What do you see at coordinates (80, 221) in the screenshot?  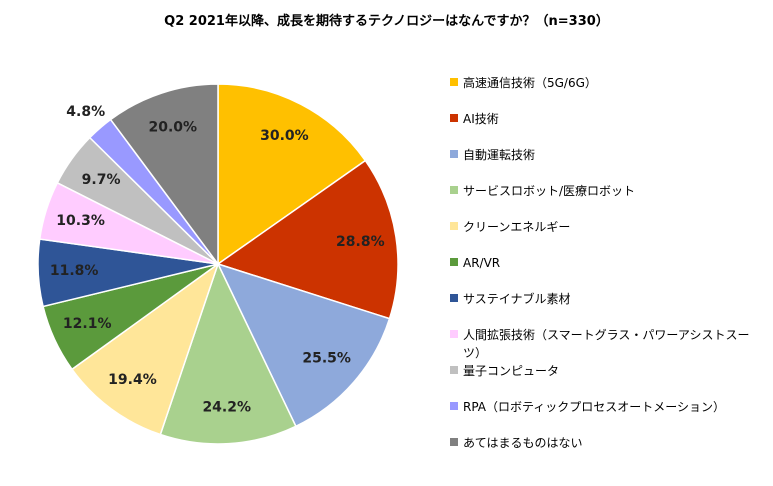 I see `data-label: 10.3%` at bounding box center [80, 221].